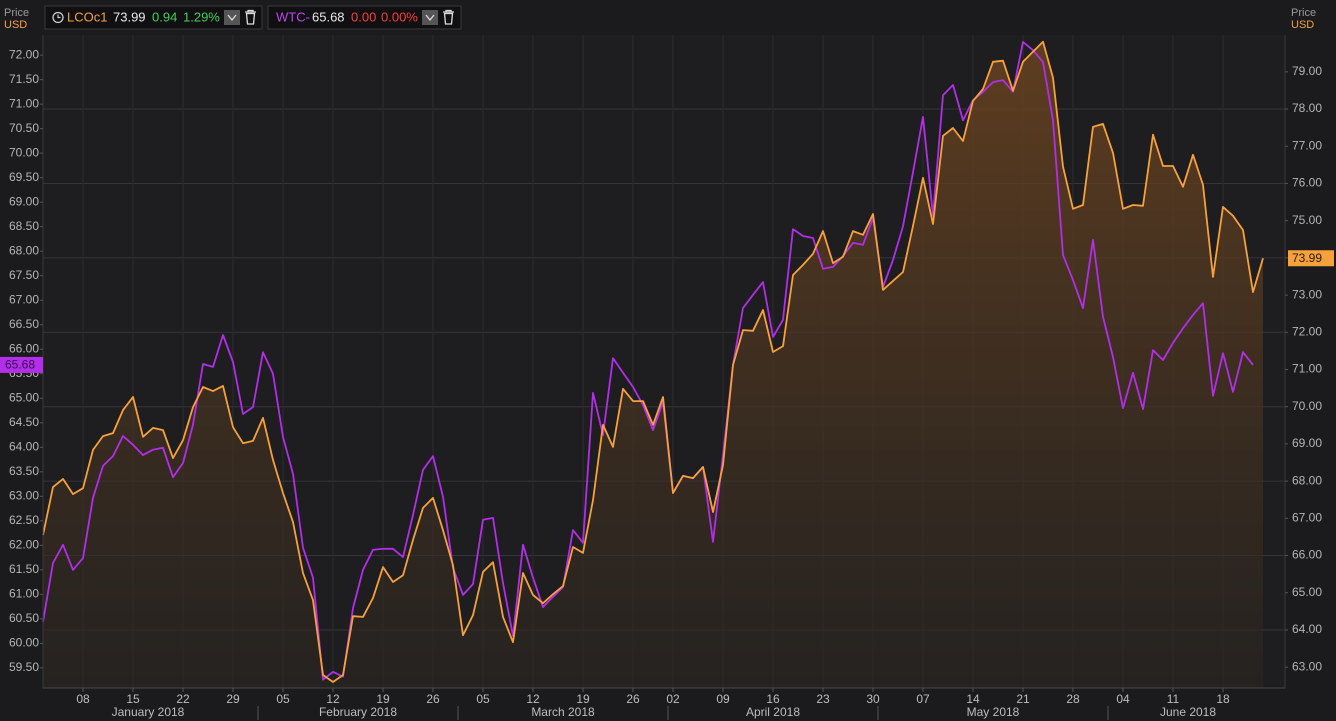  I want to click on x-tick-label: 04, so click(1123, 699).